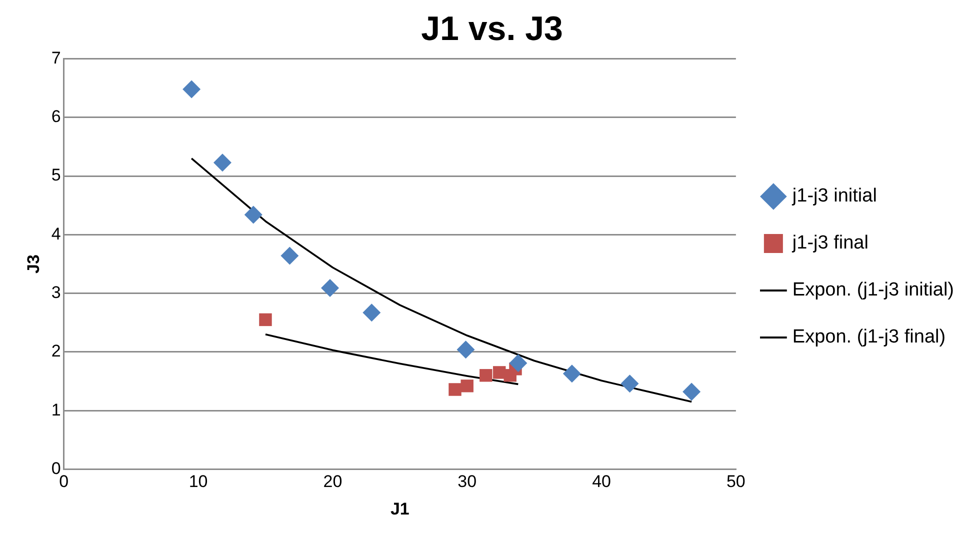 The width and height of the screenshot is (974, 534). I want to click on y-tick-label: 6, so click(56, 116).